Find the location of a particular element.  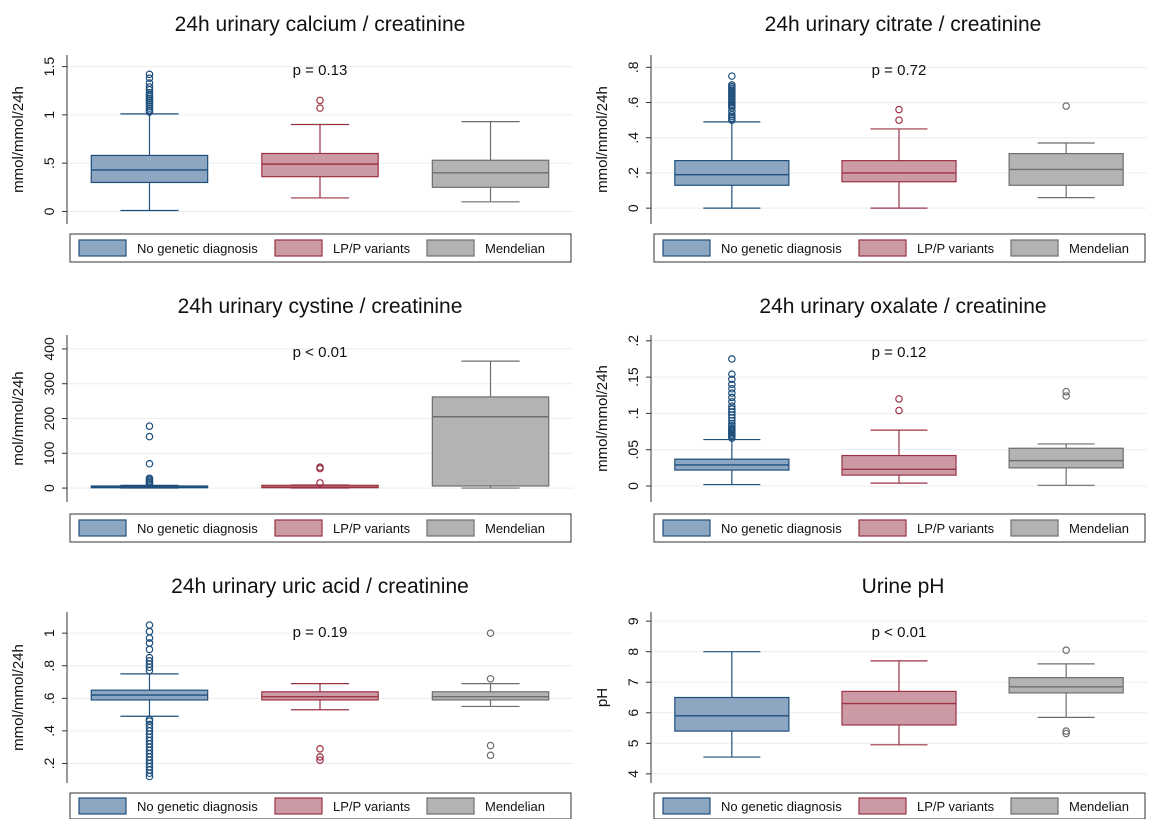

chart-title: 24h urinary cystine / creatinine is located at coordinates (320, 306).